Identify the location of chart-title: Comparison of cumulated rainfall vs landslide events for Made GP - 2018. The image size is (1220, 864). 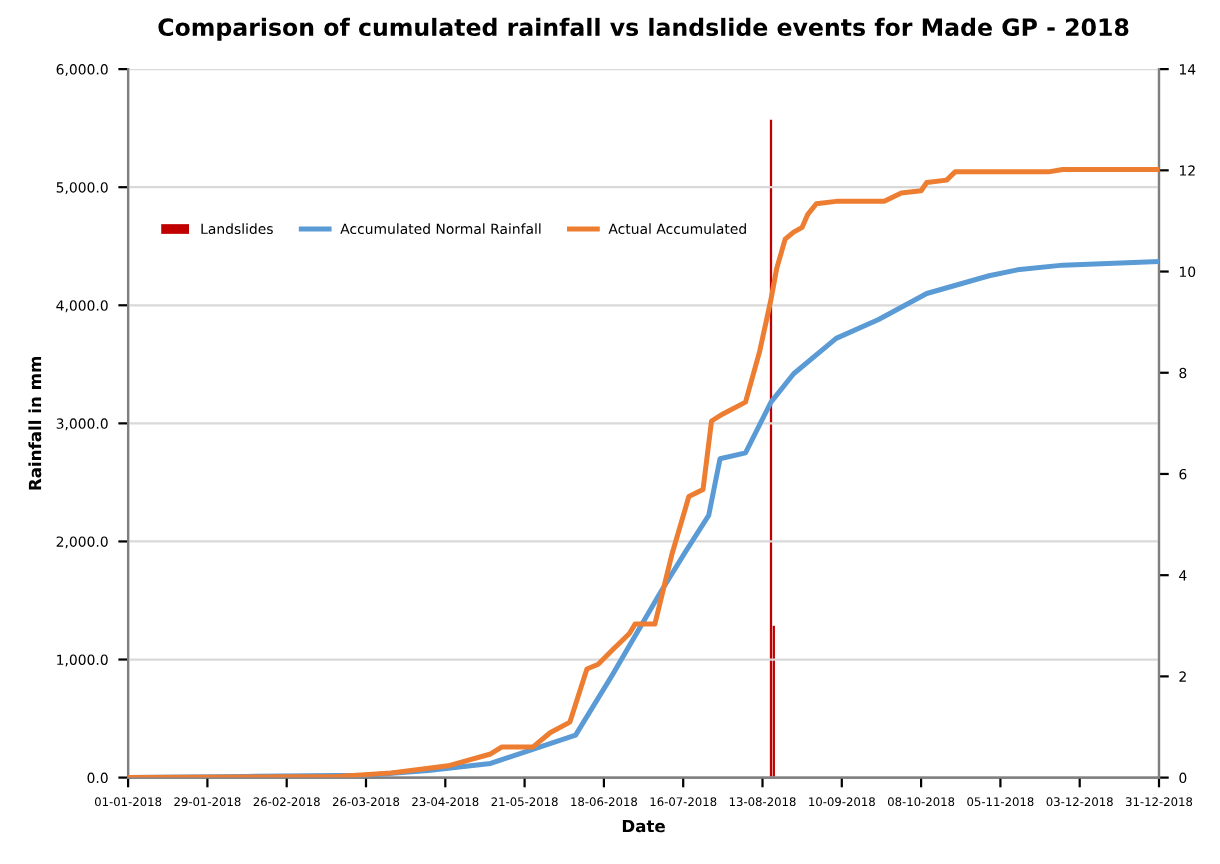
(643, 29).